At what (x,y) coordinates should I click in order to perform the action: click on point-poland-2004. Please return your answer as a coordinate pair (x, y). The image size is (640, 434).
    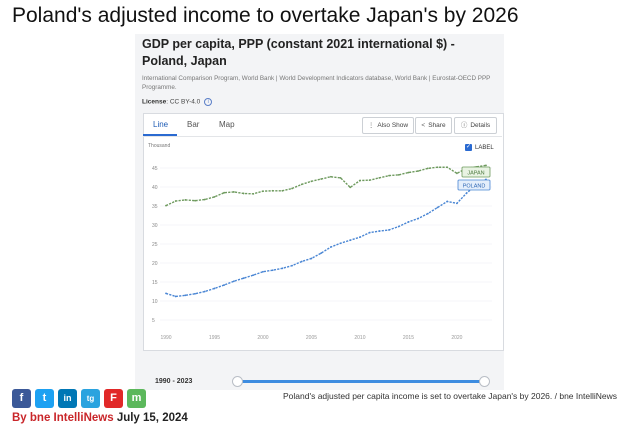
    Looking at the image, I should click on (301, 261).